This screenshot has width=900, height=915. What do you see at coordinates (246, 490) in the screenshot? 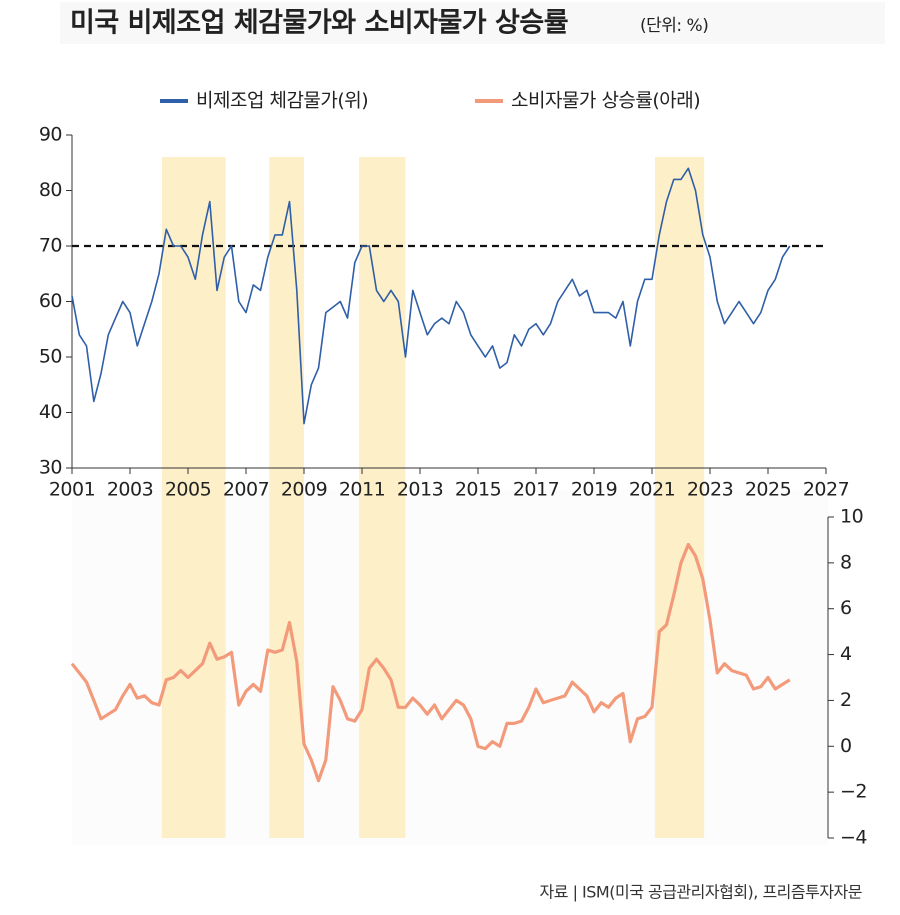
I see `x-tick-label: 2007` at bounding box center [246, 490].